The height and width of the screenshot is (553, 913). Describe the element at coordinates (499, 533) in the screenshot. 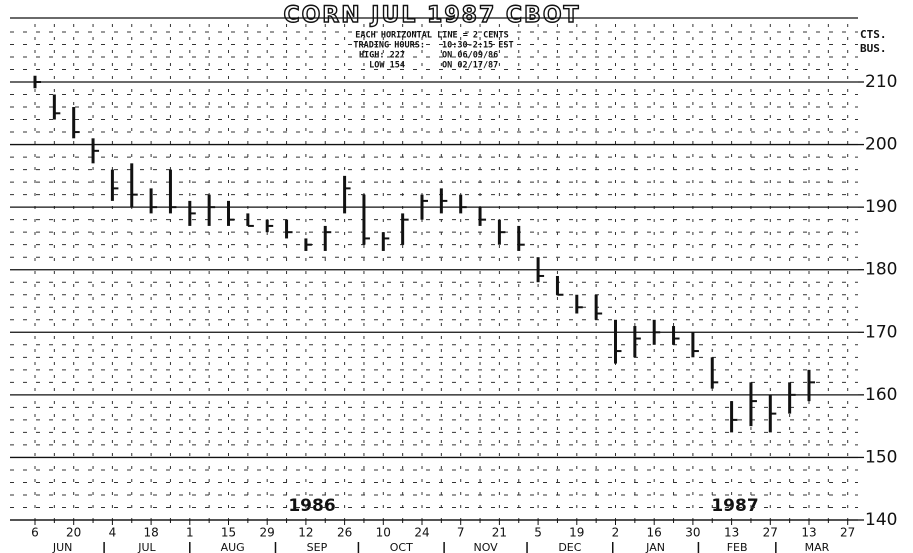

I see `x-tick-label: 21` at that location.